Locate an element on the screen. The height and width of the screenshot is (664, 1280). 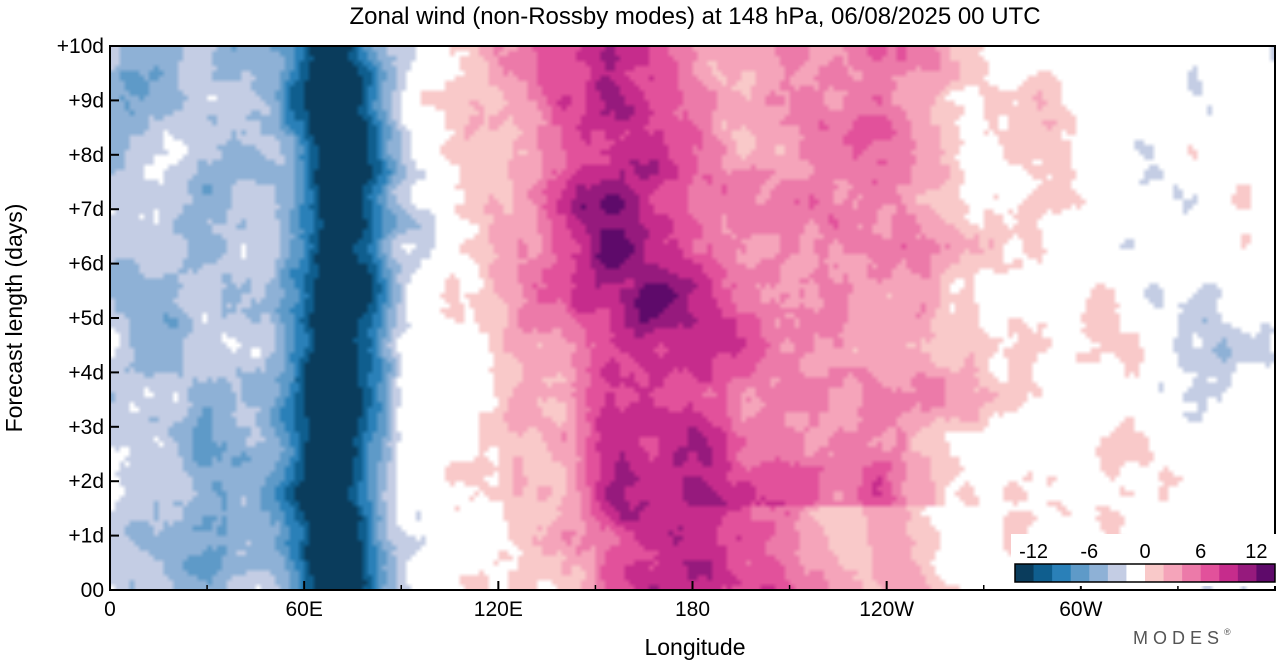
y-tick-label: +9d is located at coordinates (86, 100).